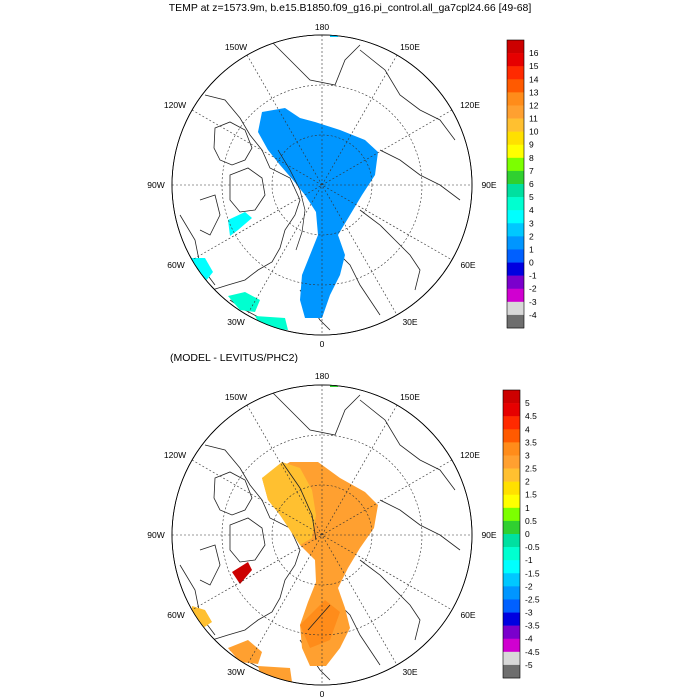 Image resolution: width=700 pixels, height=700 pixels. I want to click on top-baffin-bay-field, so click(240, 224).